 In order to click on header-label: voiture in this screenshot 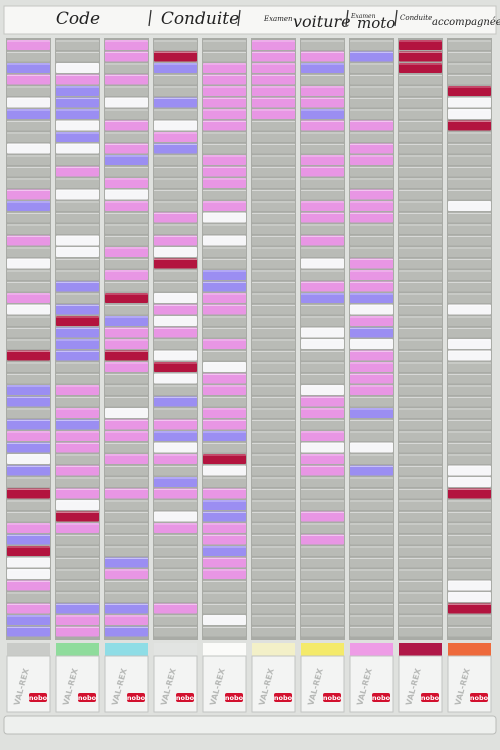, I will do `click(322, 21)`.